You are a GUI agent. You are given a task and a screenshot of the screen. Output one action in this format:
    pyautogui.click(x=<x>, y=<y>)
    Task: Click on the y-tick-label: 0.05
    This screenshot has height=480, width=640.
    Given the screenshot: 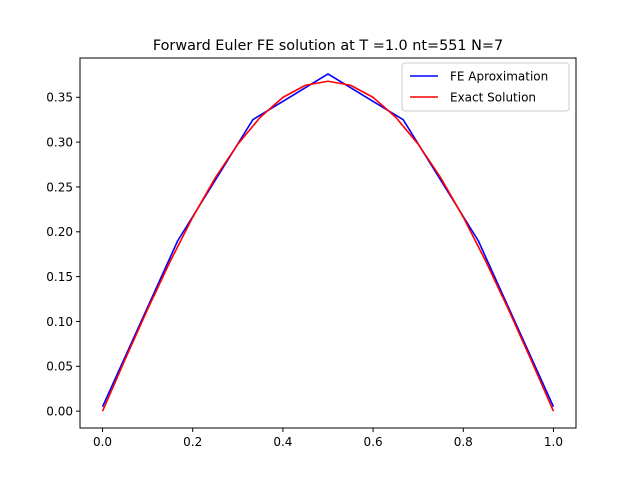 What is the action you would take?
    pyautogui.click(x=59, y=367)
    